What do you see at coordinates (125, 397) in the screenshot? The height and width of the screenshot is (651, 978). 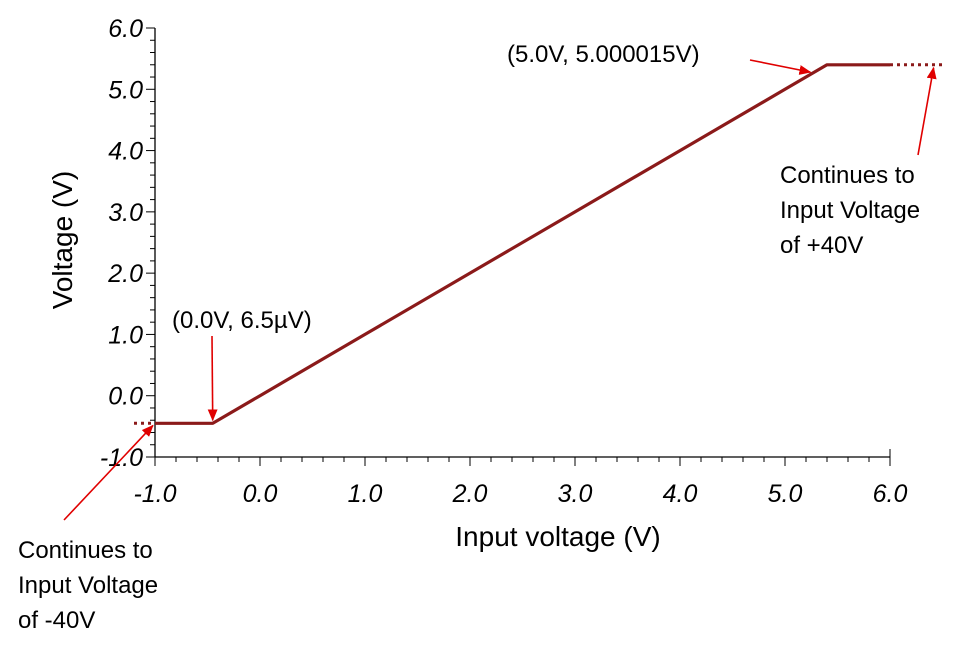 I see `y-tick-label: 0.0` at bounding box center [125, 397].